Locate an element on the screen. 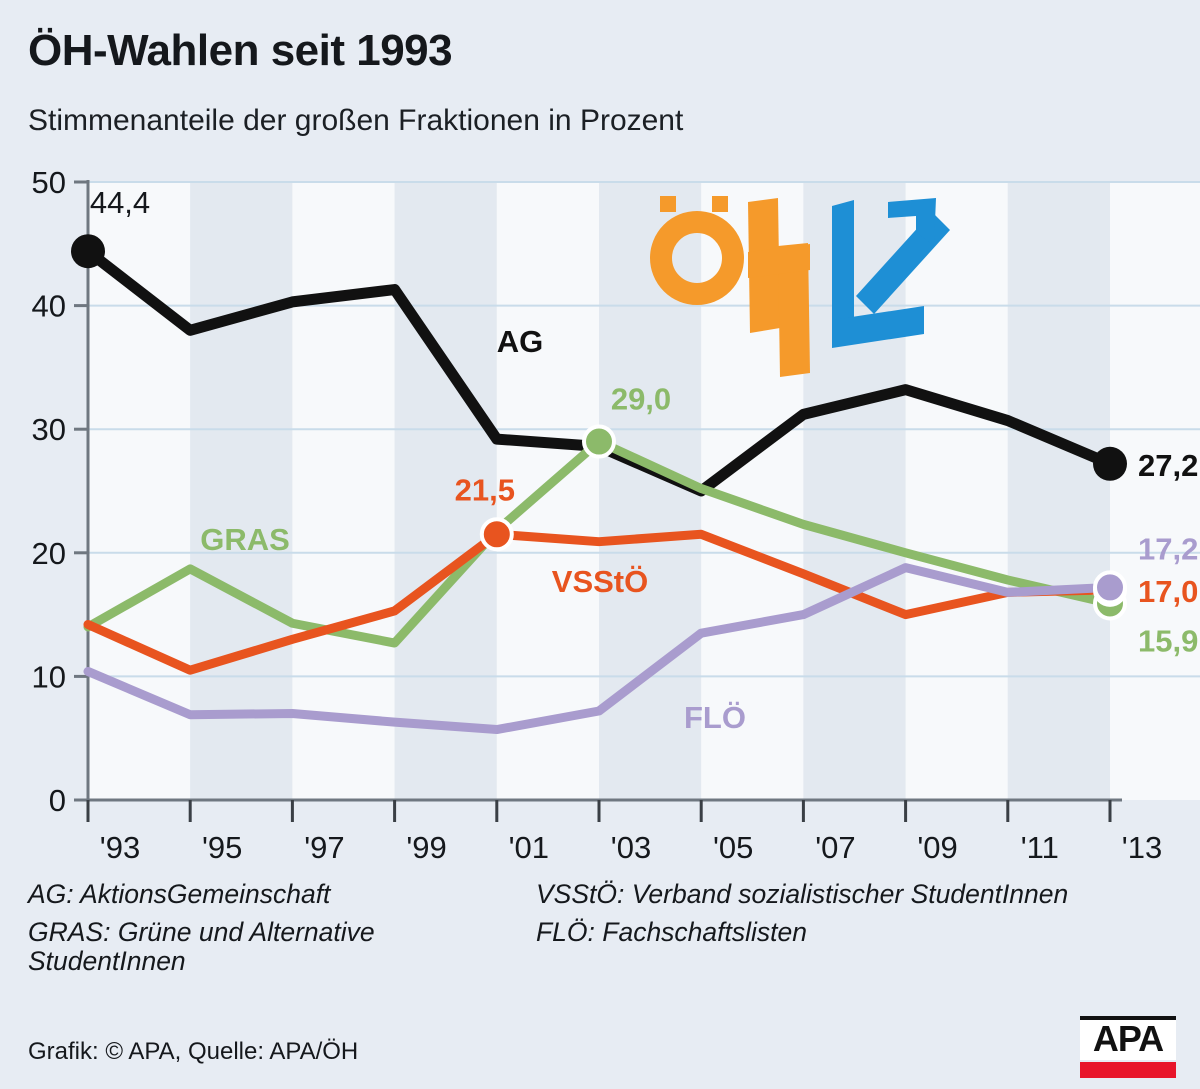 The width and height of the screenshot is (1200, 1089). apa-logo: APA is located at coordinates (1128, 1047).